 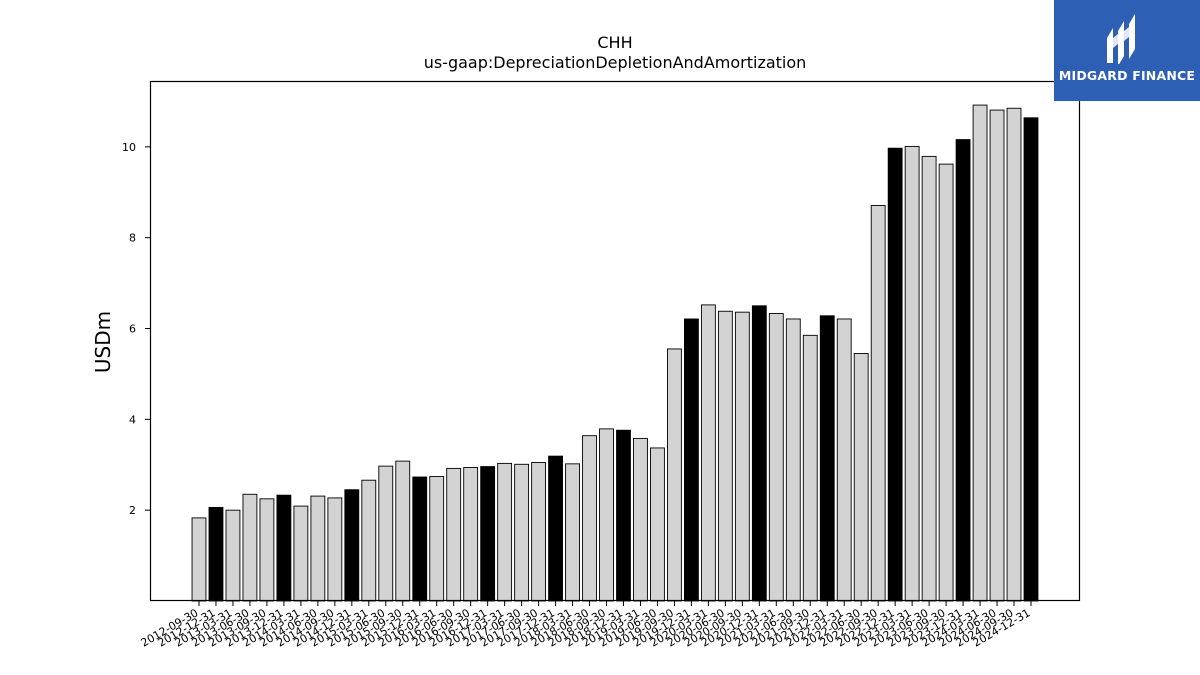 What do you see at coordinates (132, 510) in the screenshot?
I see `y-tick-label: 2` at bounding box center [132, 510].